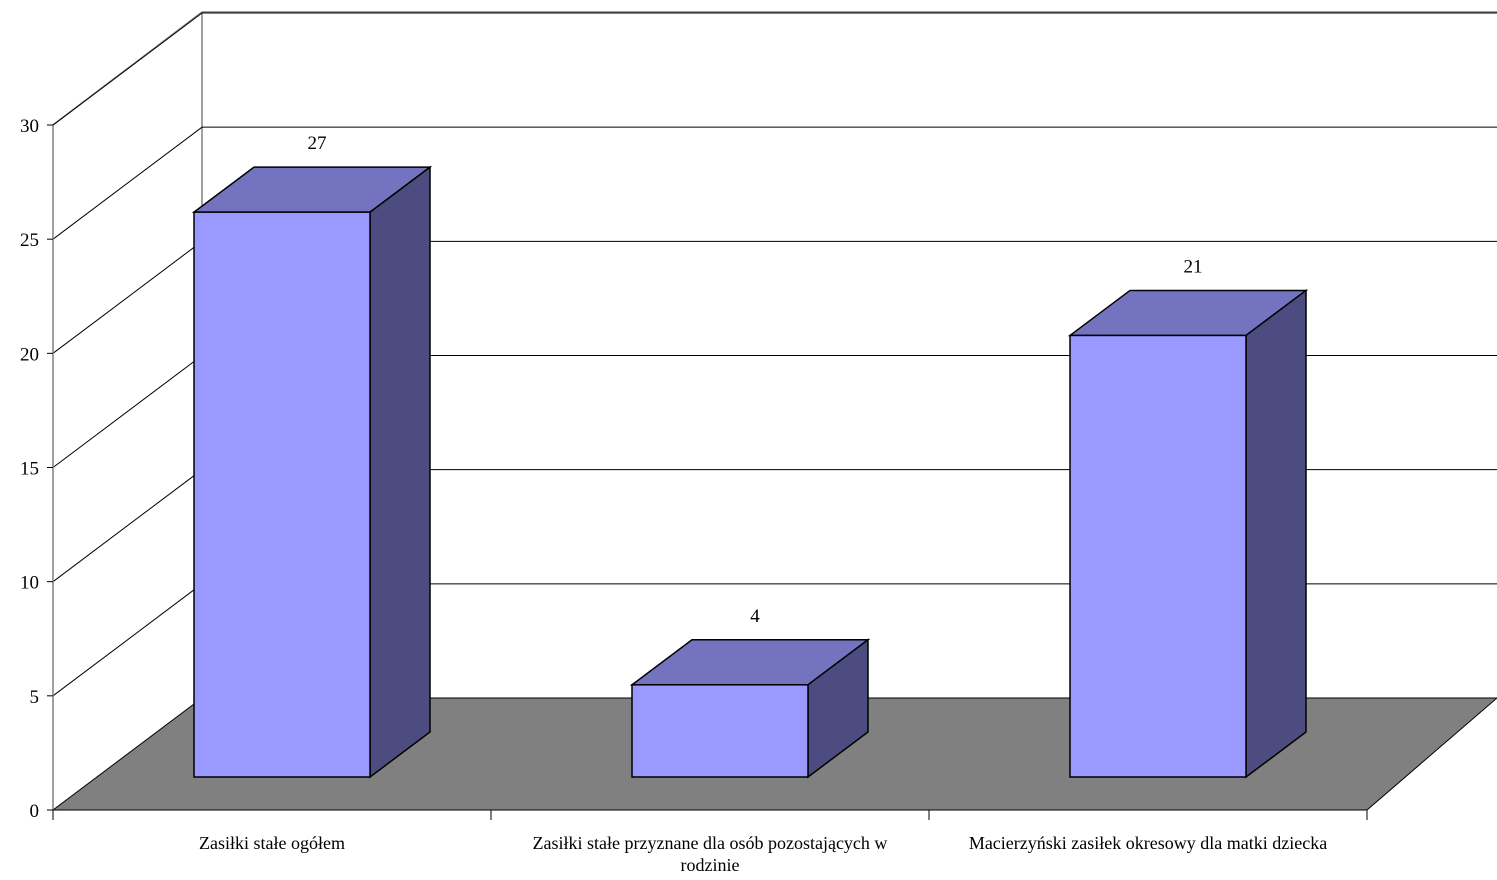 Image resolution: width=1497 pixels, height=880 pixels. Describe the element at coordinates (317, 143) in the screenshot. I see `data-label: 27` at that location.